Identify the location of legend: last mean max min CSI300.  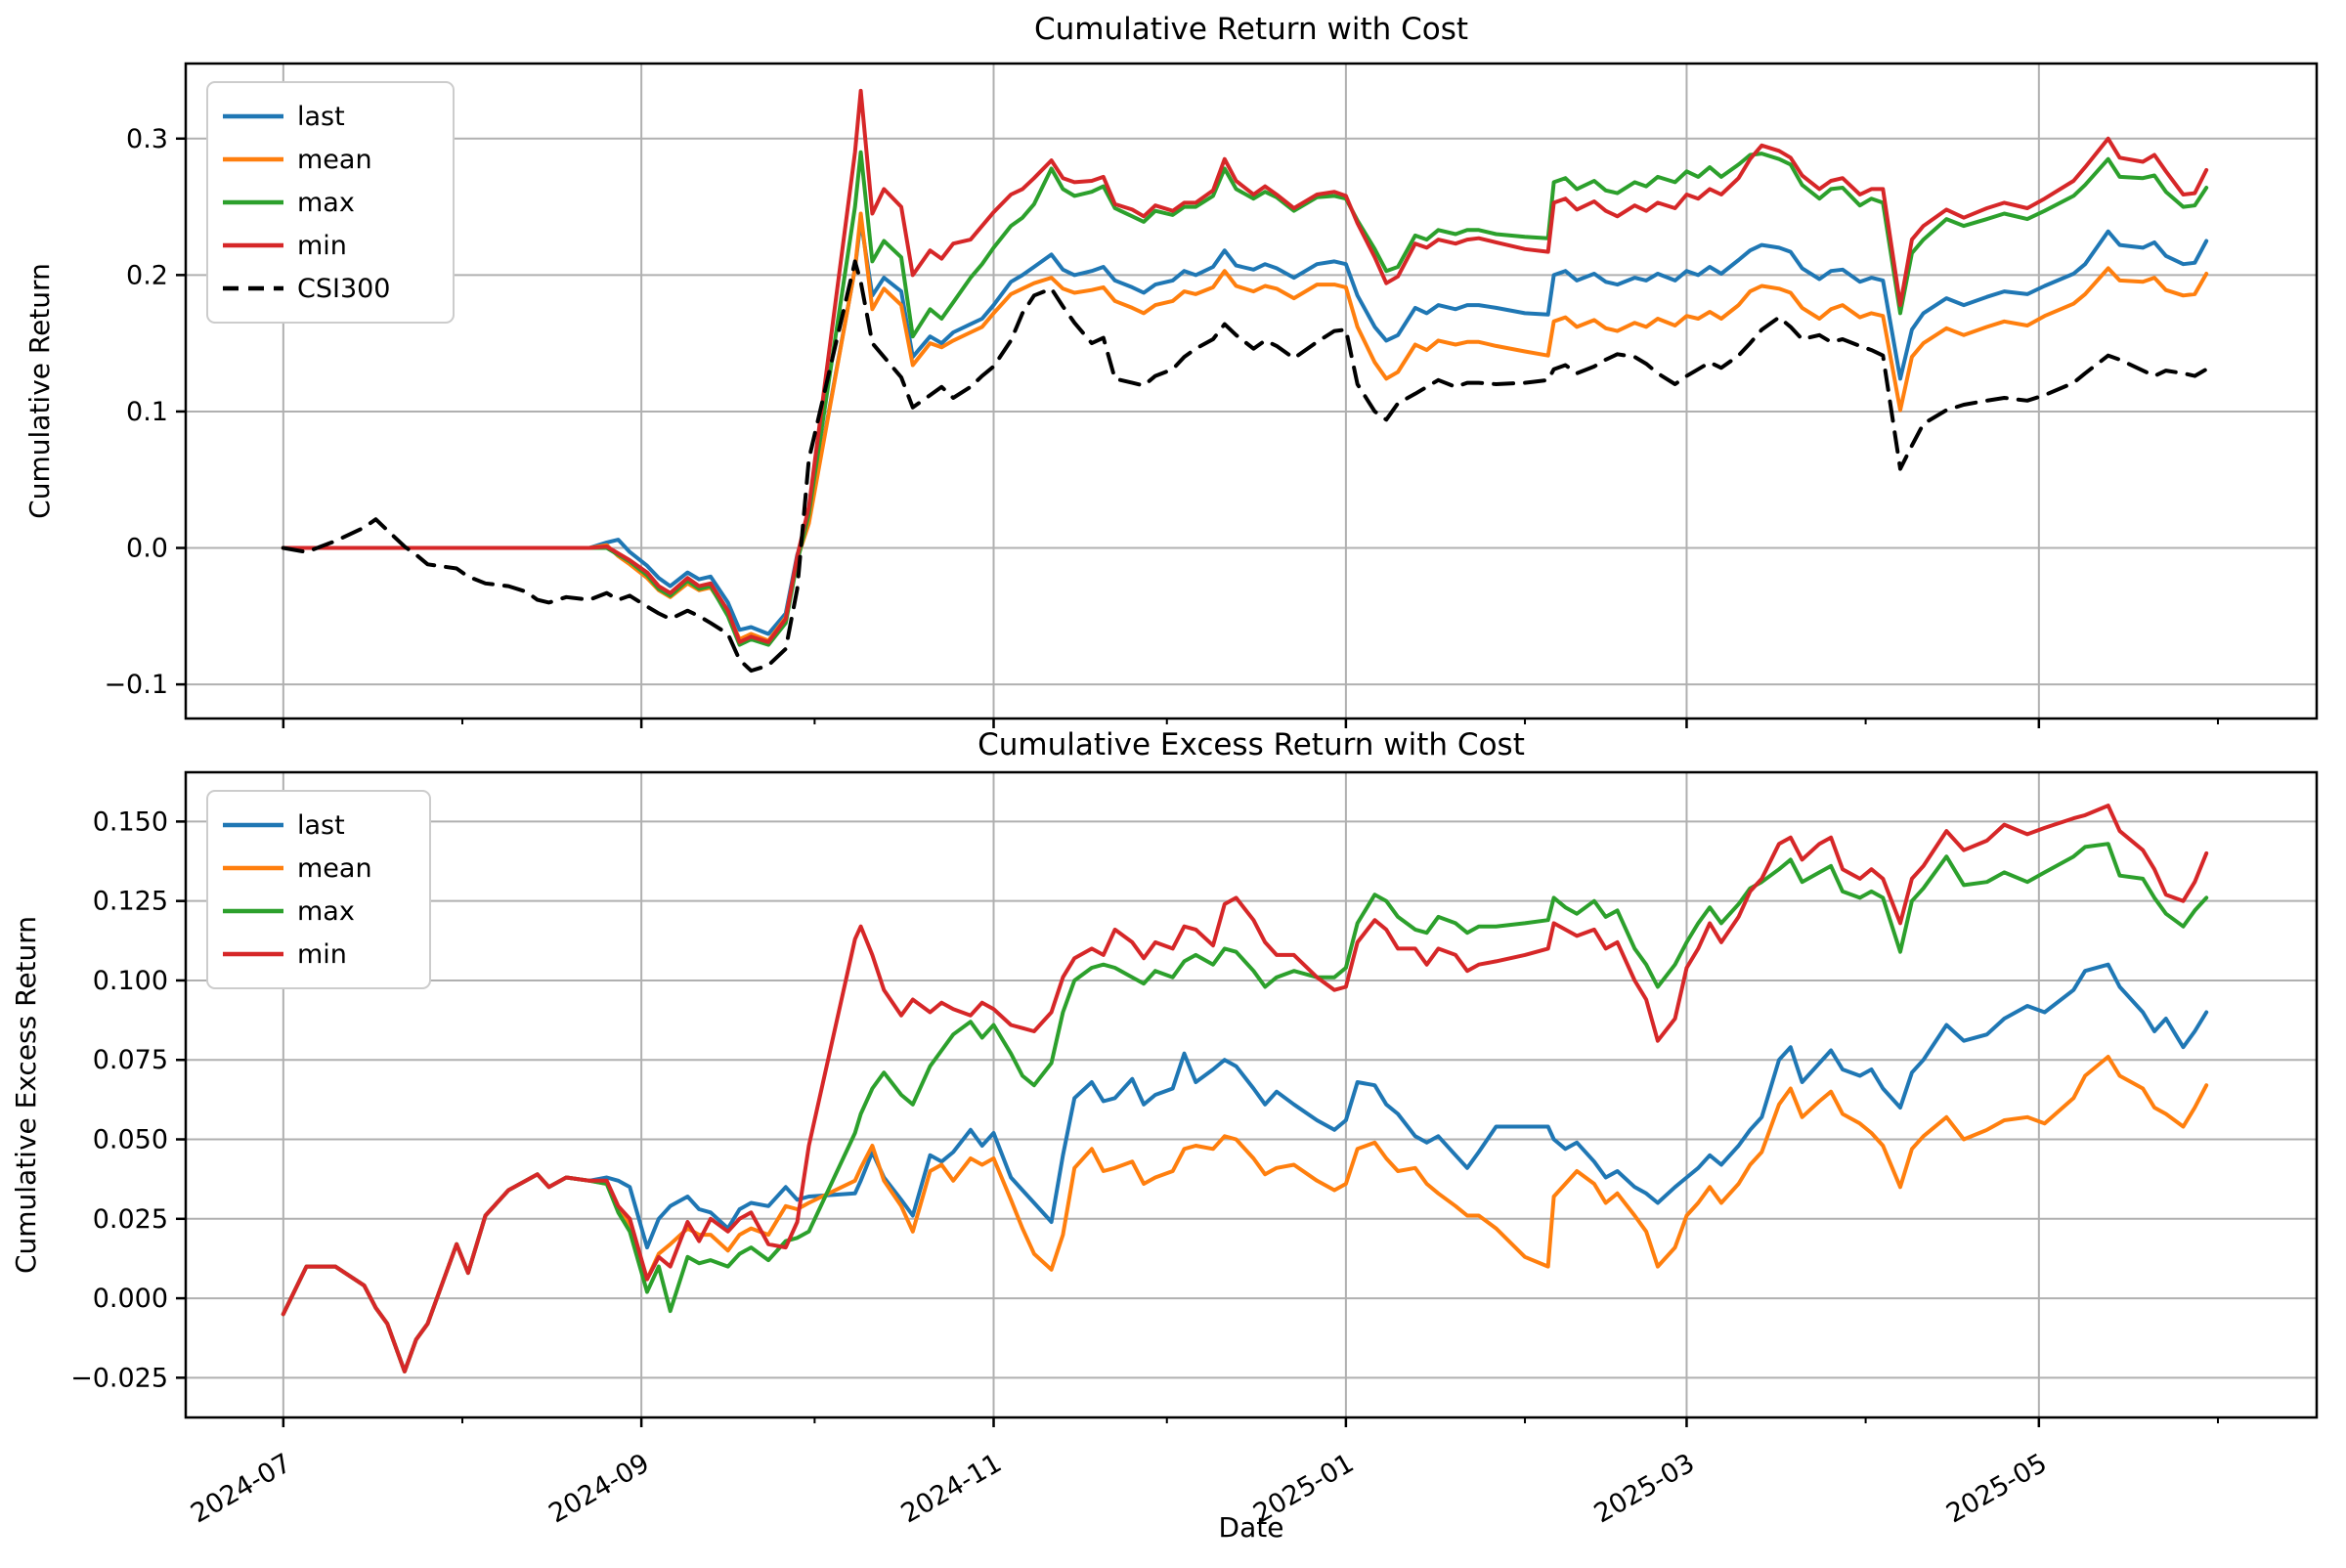
(331, 202).